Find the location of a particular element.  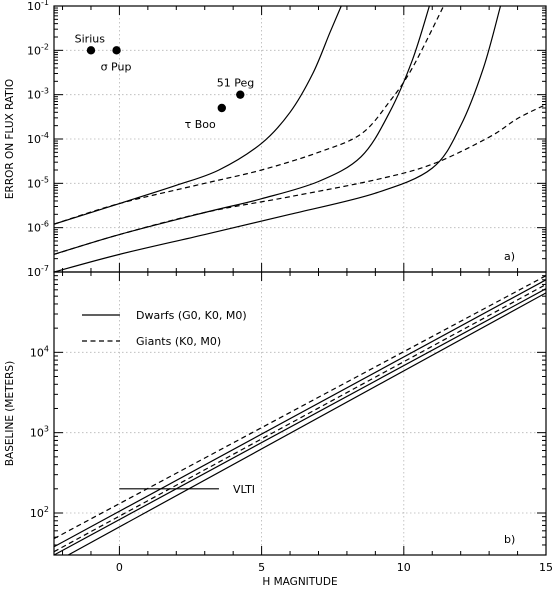

y-tick-label: 10⁻⁶ is located at coordinates (38, 227).